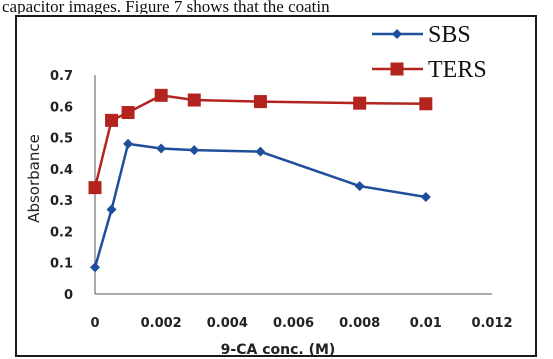 Image resolution: width=553 pixels, height=359 pixels. I want to click on y-tick-labels: 0 0.1 0.2 0.3 0.4 0.5 0.6 0.7, so click(61, 186).